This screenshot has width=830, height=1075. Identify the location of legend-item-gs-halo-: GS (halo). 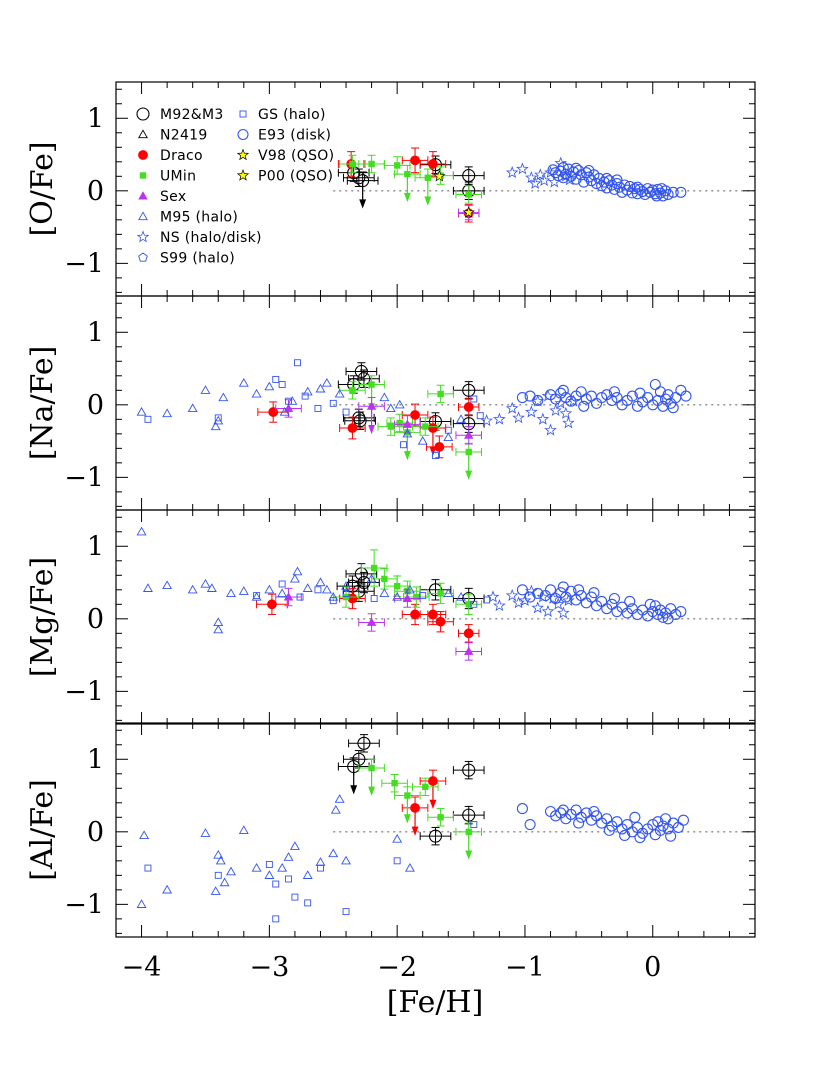
(282, 115).